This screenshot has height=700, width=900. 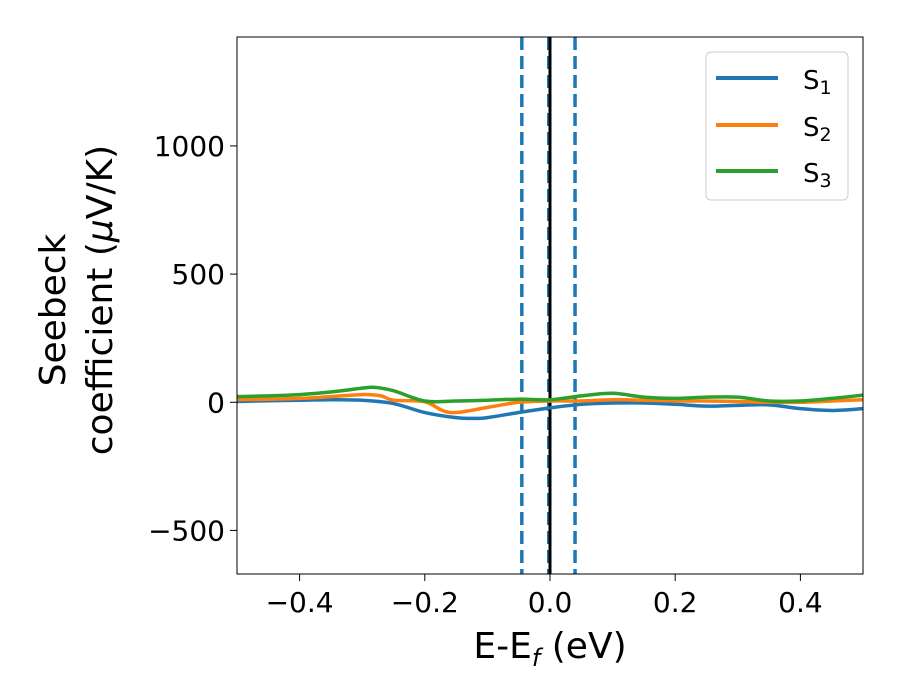 What do you see at coordinates (100, 348) in the screenshot?
I see `y-axis-label-line2-text: coefficient (` at bounding box center [100, 348].